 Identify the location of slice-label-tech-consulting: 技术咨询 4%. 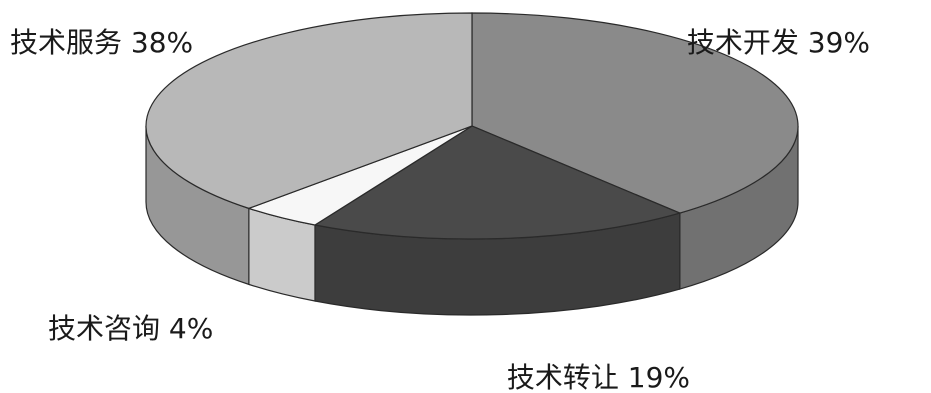
(130, 328).